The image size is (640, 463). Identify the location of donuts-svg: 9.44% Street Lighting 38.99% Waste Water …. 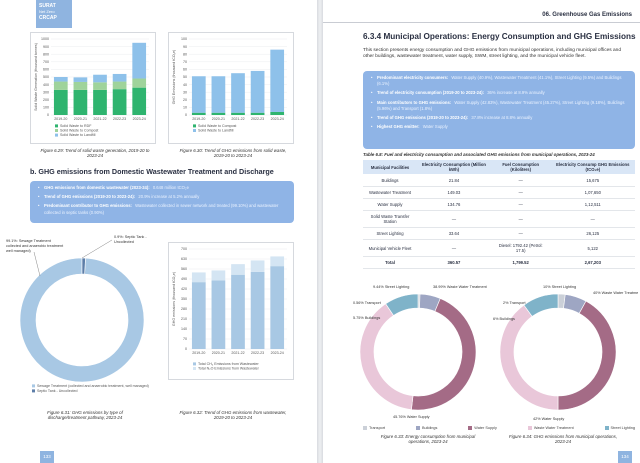
(496, 353).